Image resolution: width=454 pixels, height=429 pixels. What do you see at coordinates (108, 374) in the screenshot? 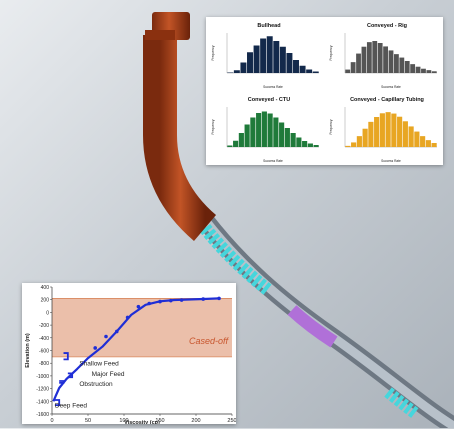
I see `feed-annotation: Major Feed` at bounding box center [108, 374].